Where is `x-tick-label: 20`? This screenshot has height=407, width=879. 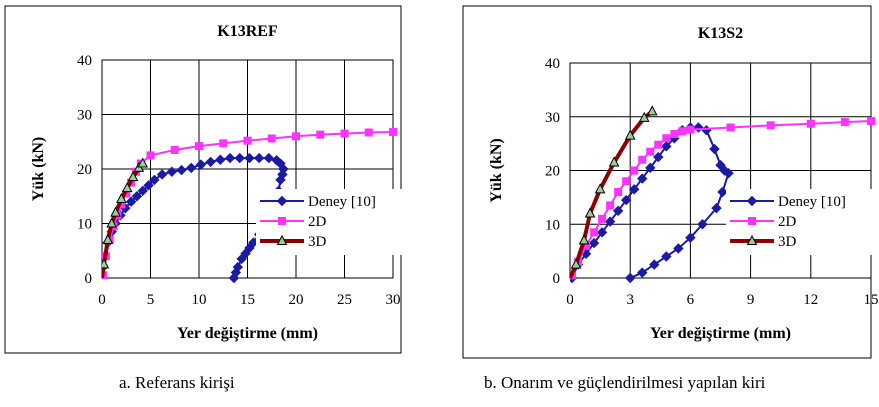 x-tick-label: 20 is located at coordinates (296, 300).